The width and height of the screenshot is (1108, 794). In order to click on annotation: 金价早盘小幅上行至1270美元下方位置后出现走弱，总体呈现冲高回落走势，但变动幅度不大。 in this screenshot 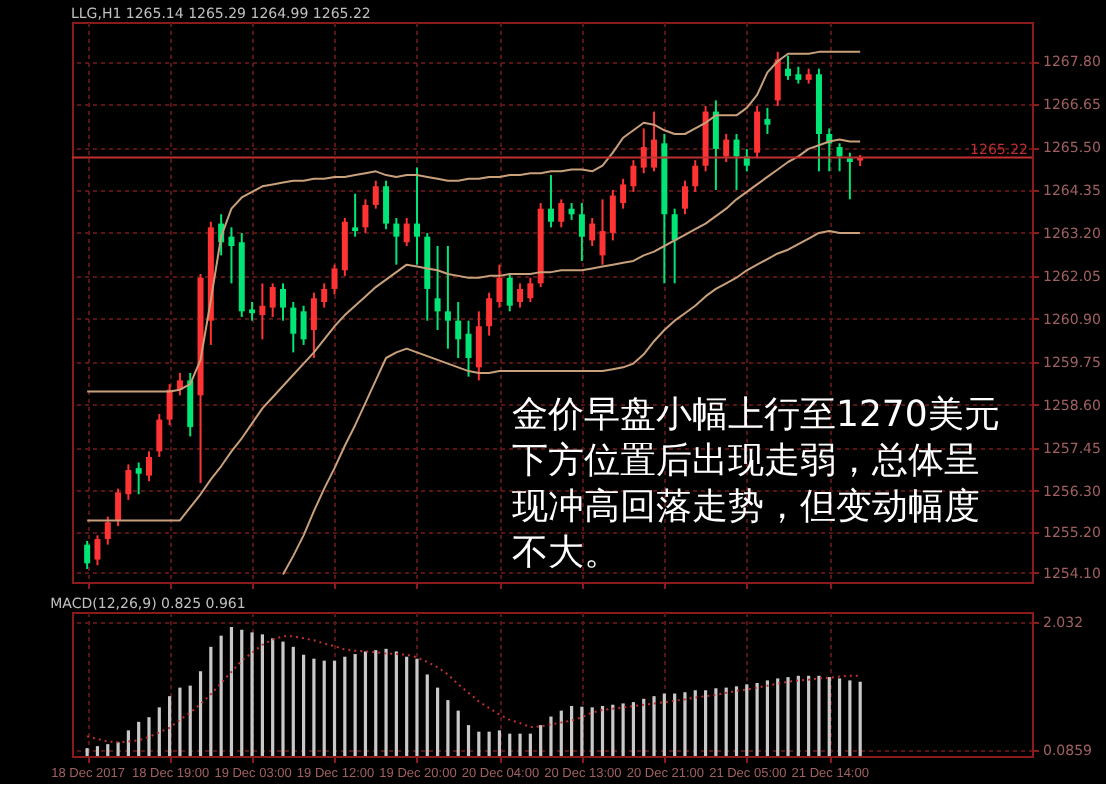, I will do `click(756, 484)`.